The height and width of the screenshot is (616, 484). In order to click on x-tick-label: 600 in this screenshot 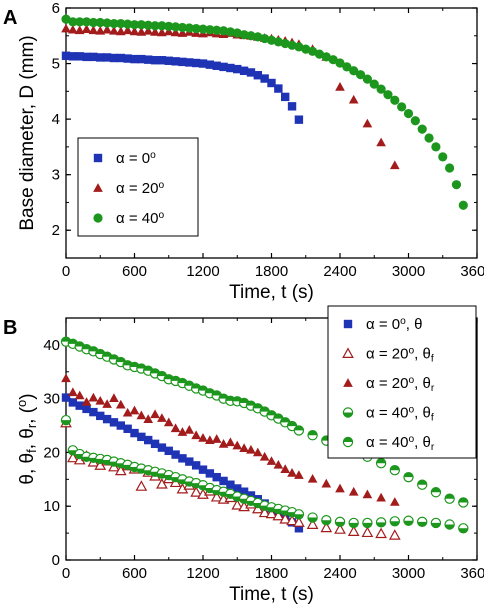, I will do `click(134, 271)`.